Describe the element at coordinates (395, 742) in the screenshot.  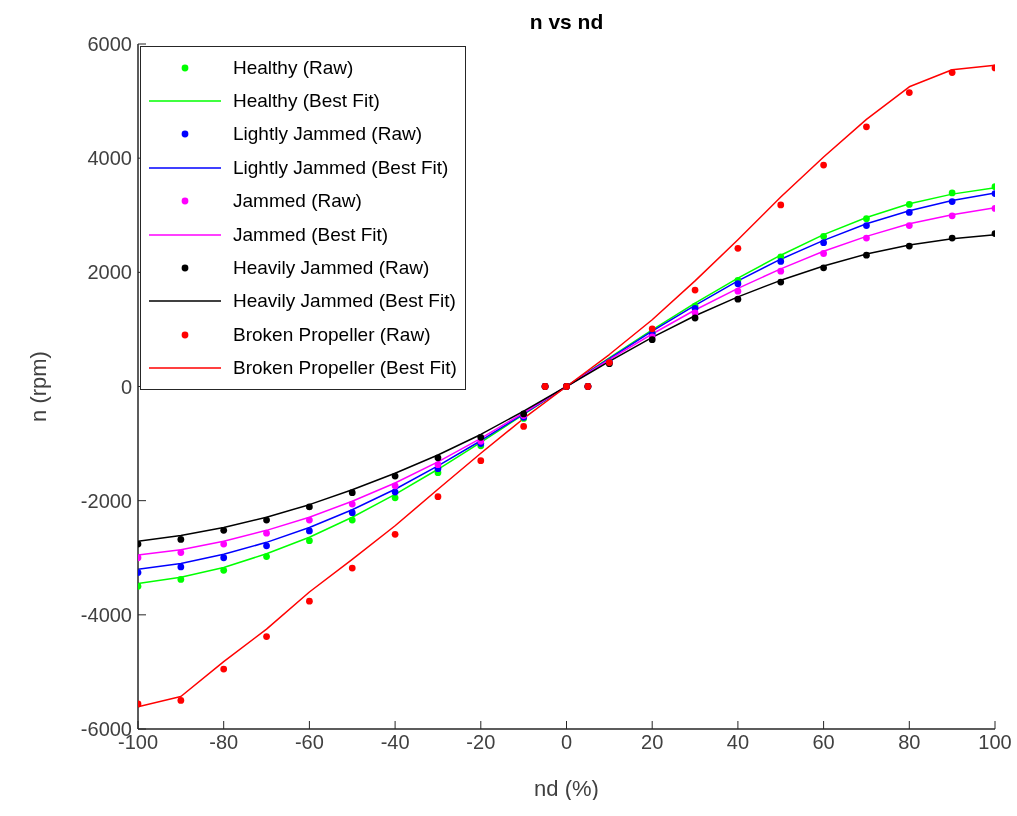
I see `x-tick-label: -40` at that location.